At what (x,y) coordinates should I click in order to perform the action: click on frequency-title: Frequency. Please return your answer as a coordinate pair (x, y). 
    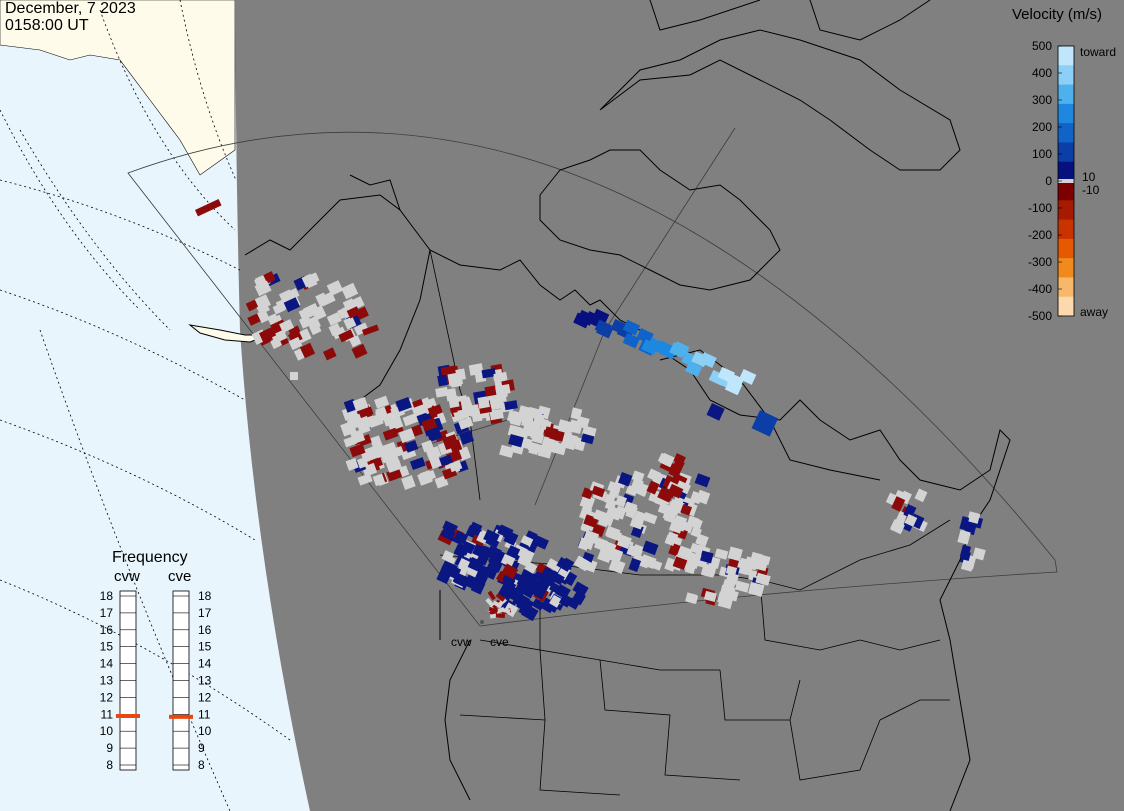
    Looking at the image, I should click on (150, 557).